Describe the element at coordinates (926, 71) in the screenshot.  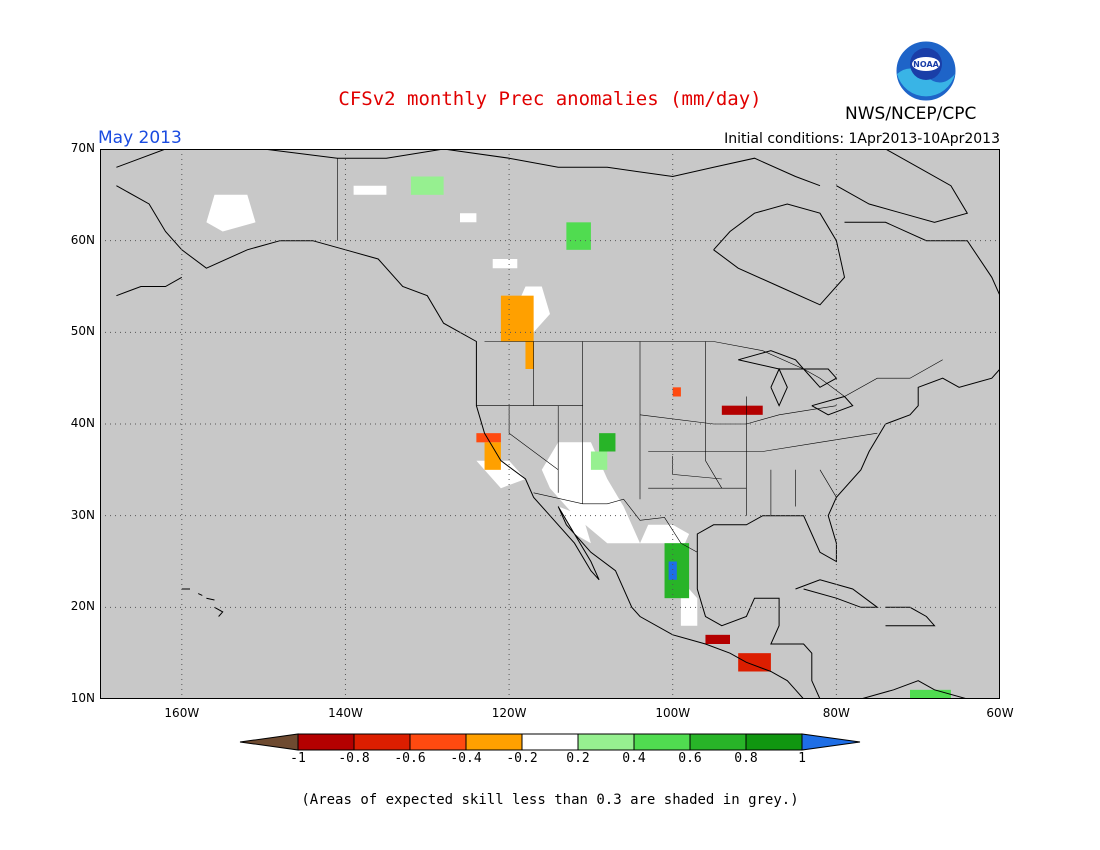
I see `noaa-logo-icon: NOAA` at that location.